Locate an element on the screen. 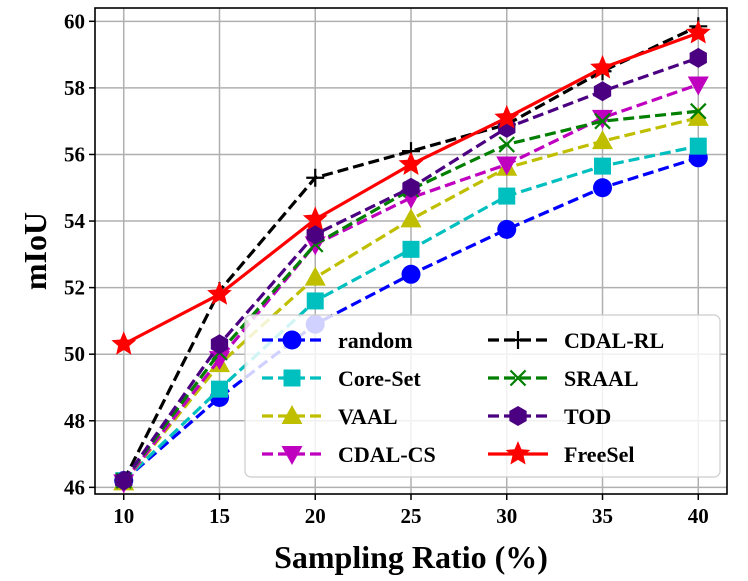 Image resolution: width=748 pixels, height=581 pixels. x-tick-label: 15 is located at coordinates (219, 516).